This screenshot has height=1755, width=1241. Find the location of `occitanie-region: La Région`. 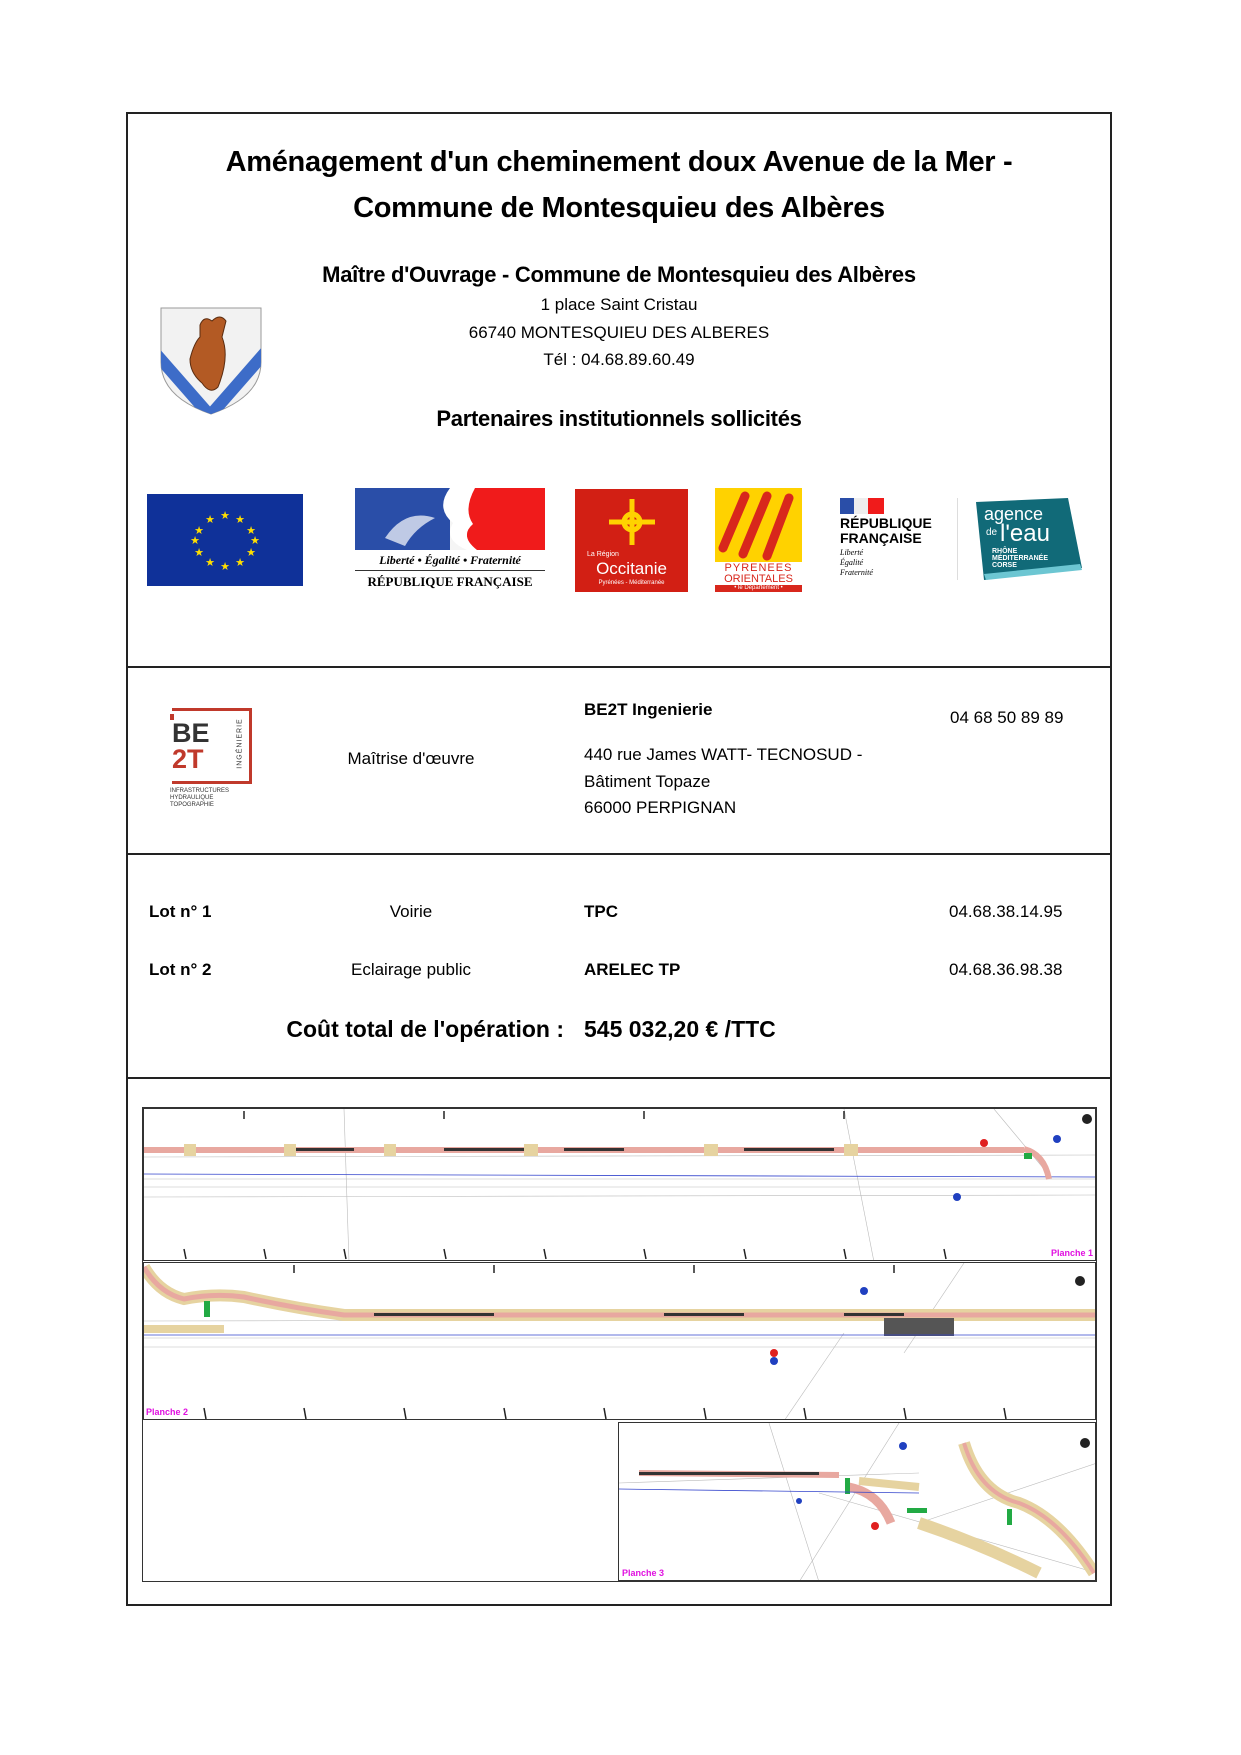

occitanie-region: La Région is located at coordinates (603, 554).